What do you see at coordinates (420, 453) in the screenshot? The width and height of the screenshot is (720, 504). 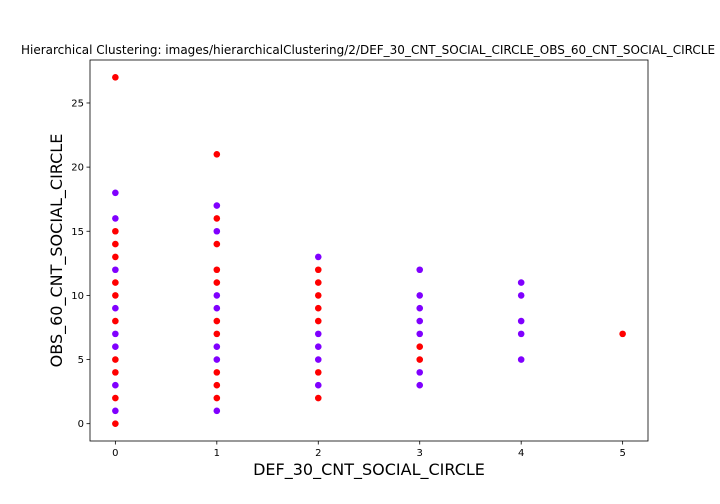 I see `x-tick-label: 3` at bounding box center [420, 453].